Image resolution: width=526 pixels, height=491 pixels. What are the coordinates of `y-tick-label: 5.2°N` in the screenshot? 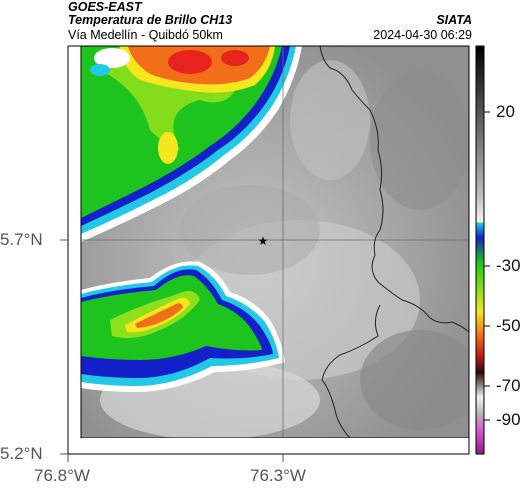 It's located at (21, 453).